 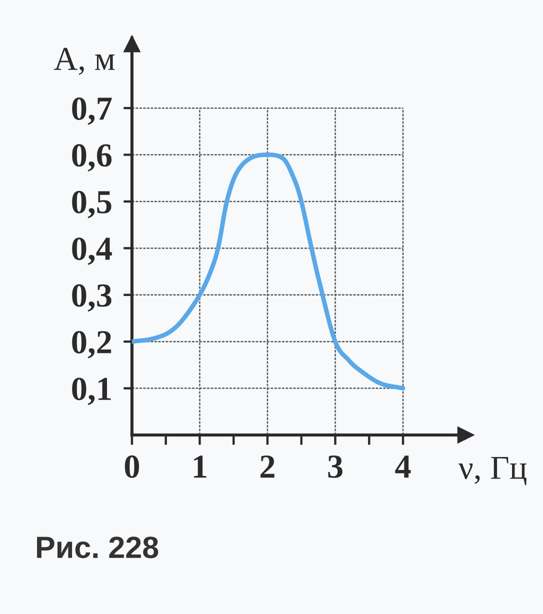 What do you see at coordinates (92, 344) in the screenshot?
I see `y-tick-label: 0,2` at bounding box center [92, 344].